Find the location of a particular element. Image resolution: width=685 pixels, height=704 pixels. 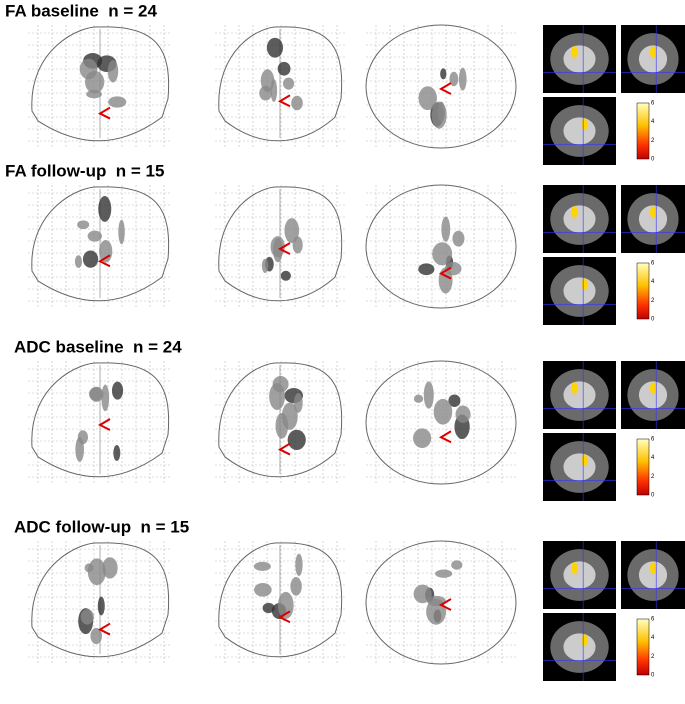

panel-title: ADC follow-up n = 15 is located at coordinates (101, 526).